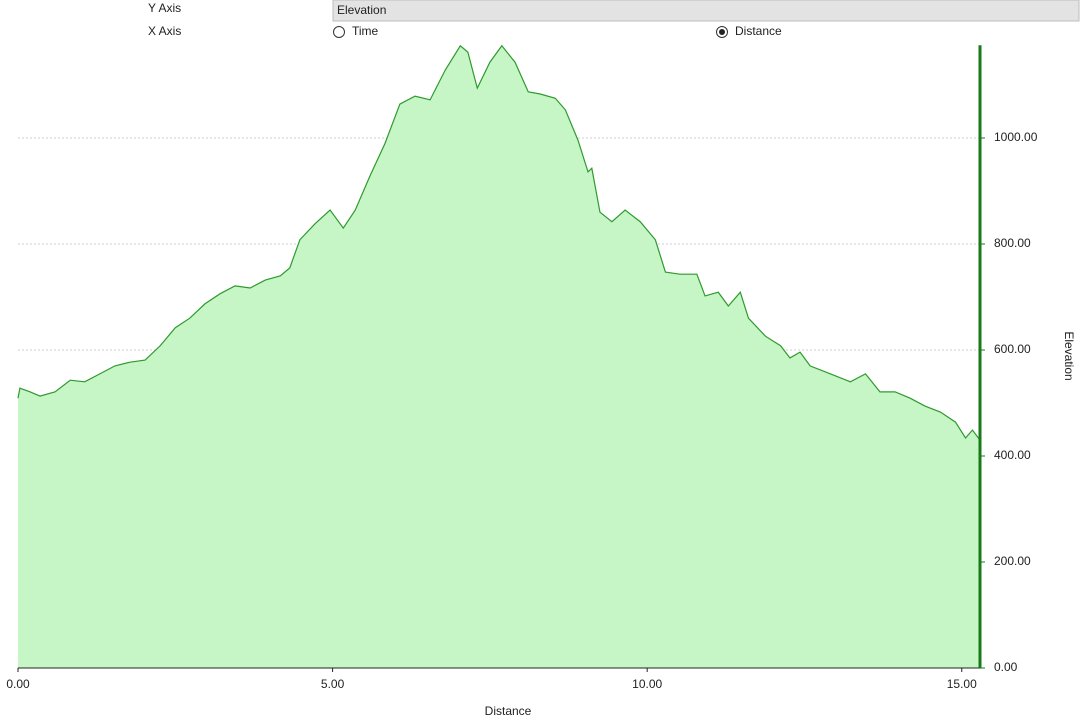 The width and height of the screenshot is (1080, 719). What do you see at coordinates (361, 10) in the screenshot?
I see `dropdown-value: Elevation` at bounding box center [361, 10].